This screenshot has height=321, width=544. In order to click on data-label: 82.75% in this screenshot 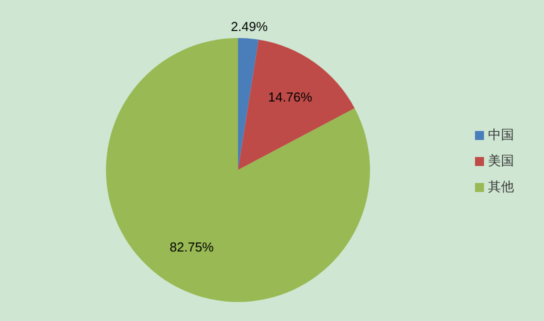, I will do `click(192, 246)`.